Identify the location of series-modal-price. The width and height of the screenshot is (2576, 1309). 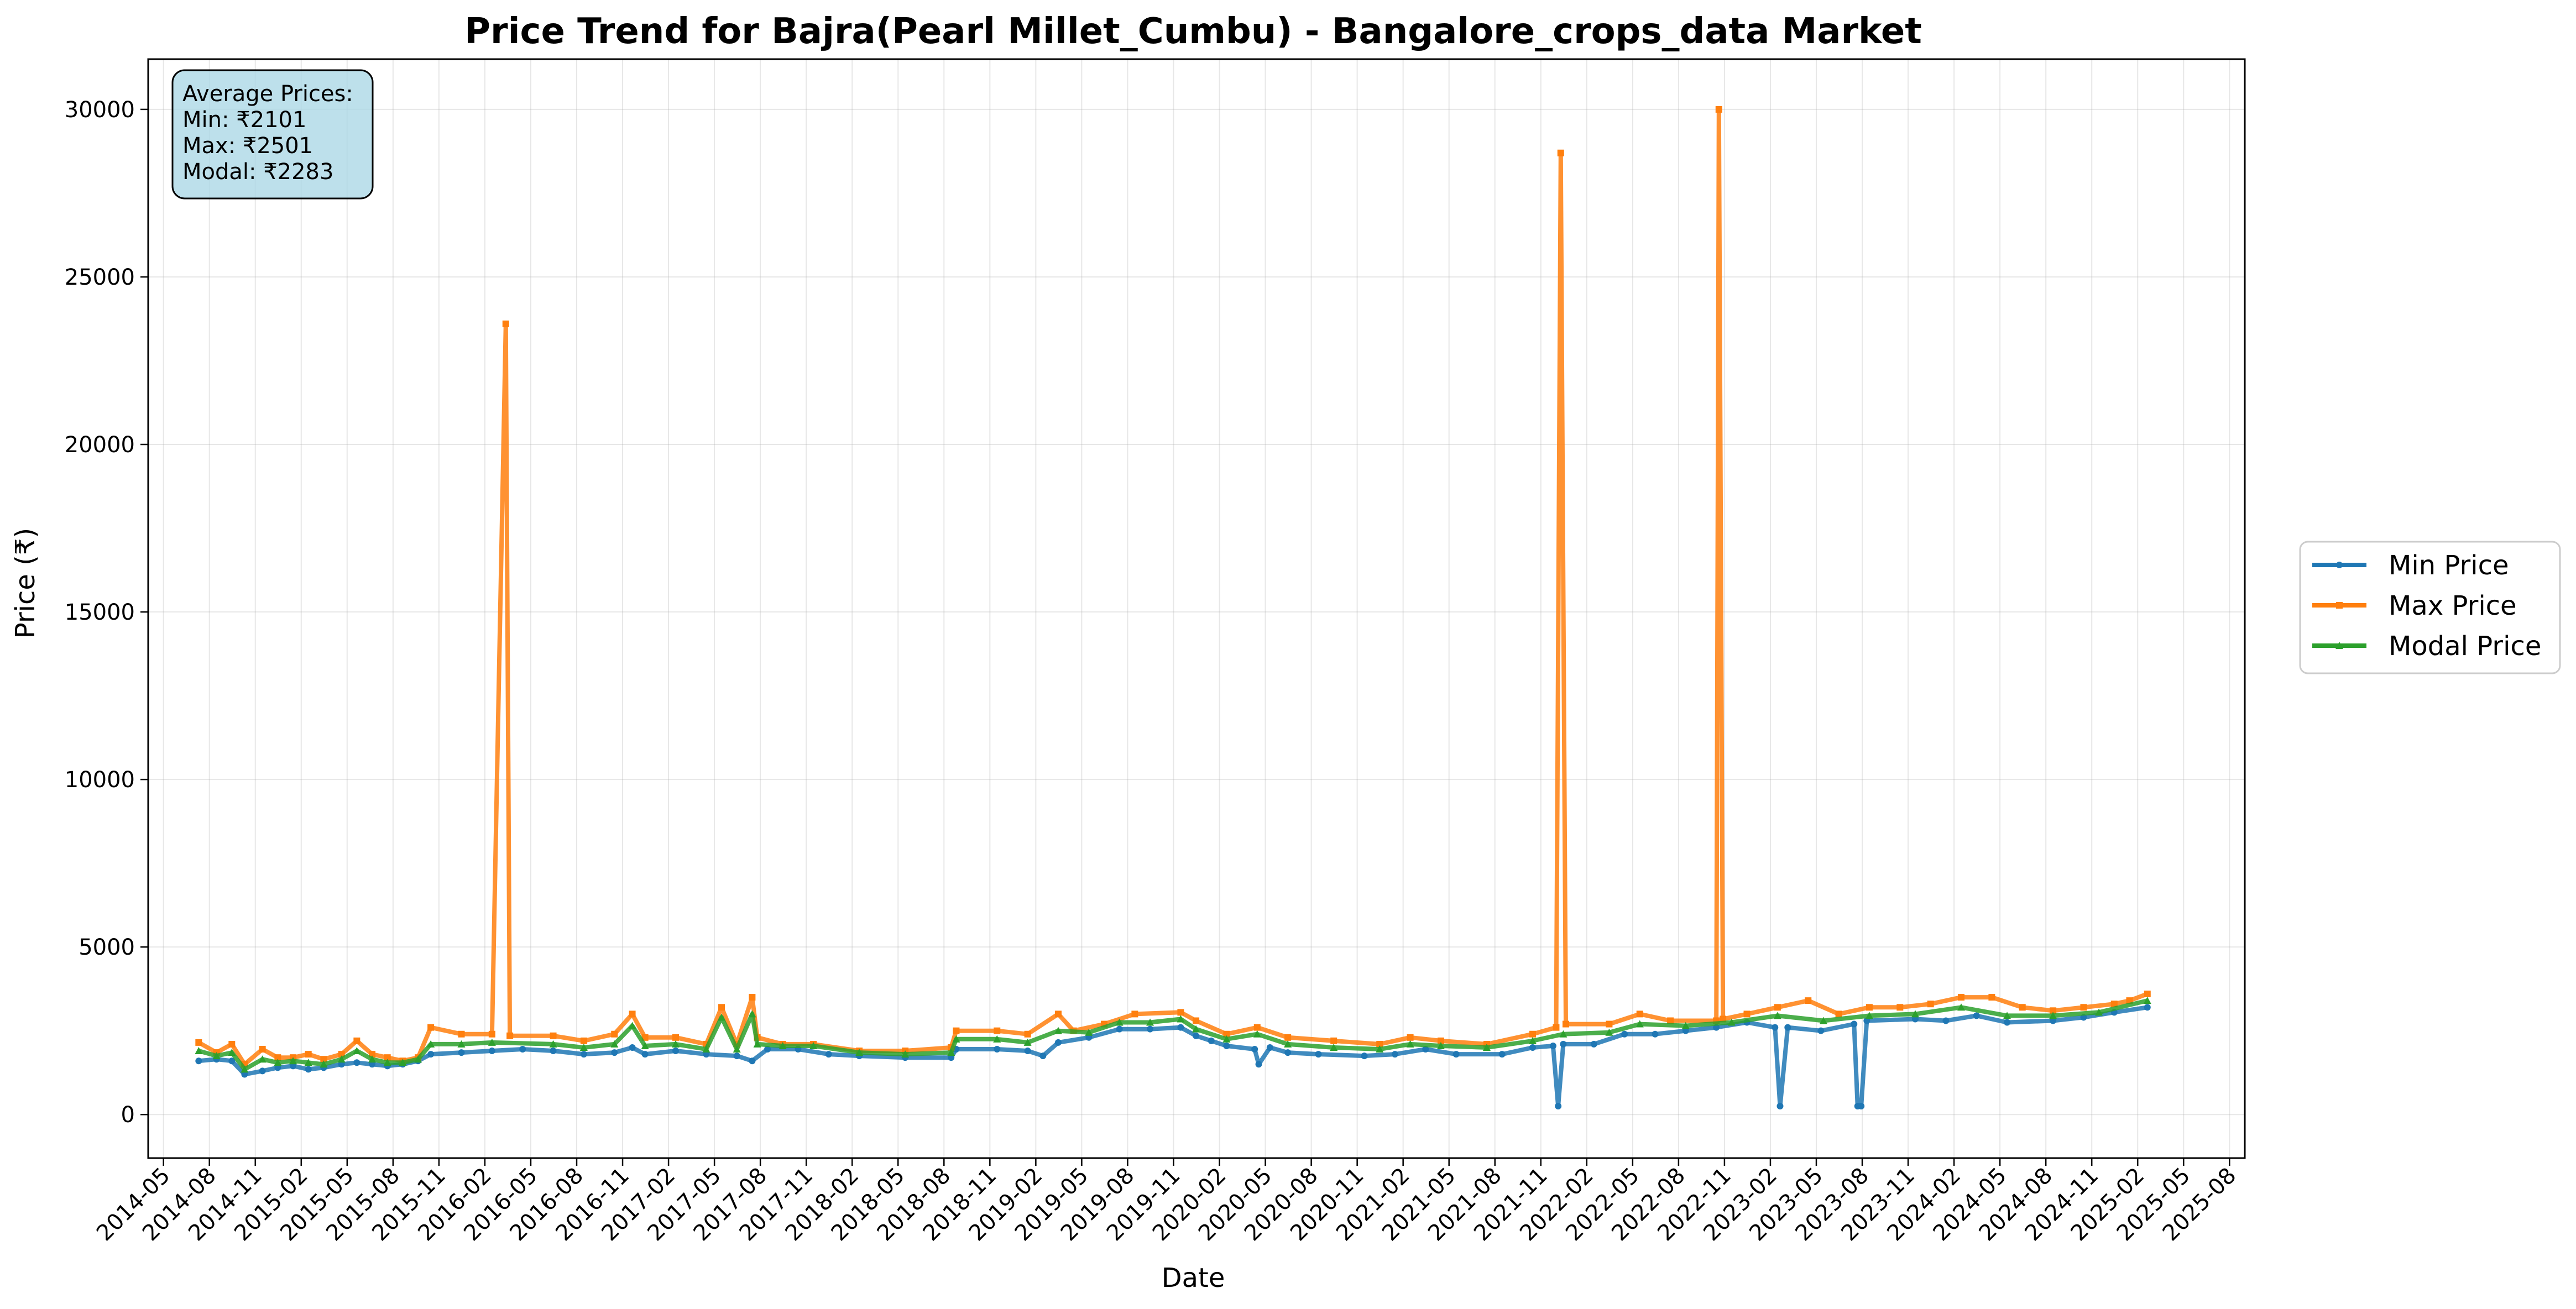
(1173, 1035).